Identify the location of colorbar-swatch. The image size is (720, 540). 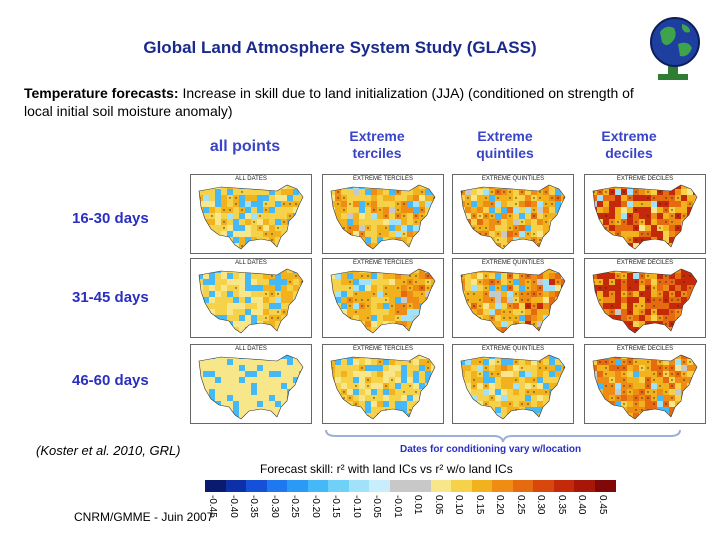
(584, 486).